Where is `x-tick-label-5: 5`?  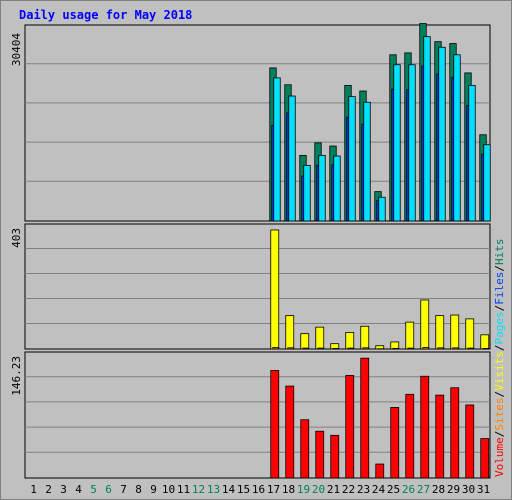 x-tick-label-5: 5 is located at coordinates (93, 489).